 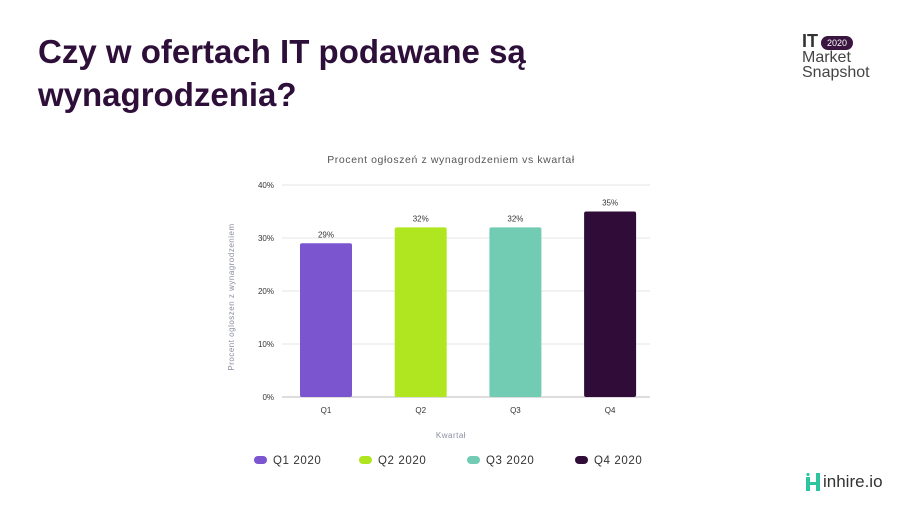 What do you see at coordinates (420, 410) in the screenshot?
I see `x-tick-label: Q2` at bounding box center [420, 410].